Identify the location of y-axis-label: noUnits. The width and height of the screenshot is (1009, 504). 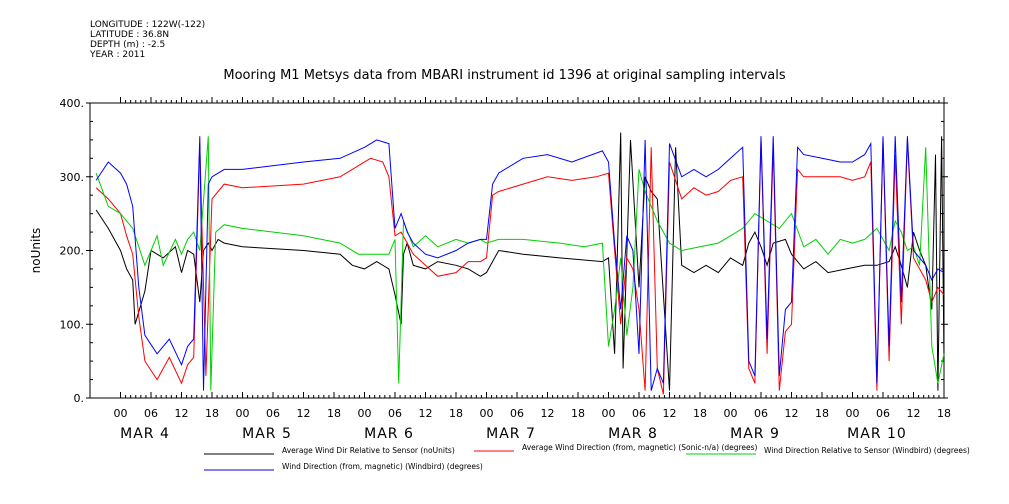
(36, 251).